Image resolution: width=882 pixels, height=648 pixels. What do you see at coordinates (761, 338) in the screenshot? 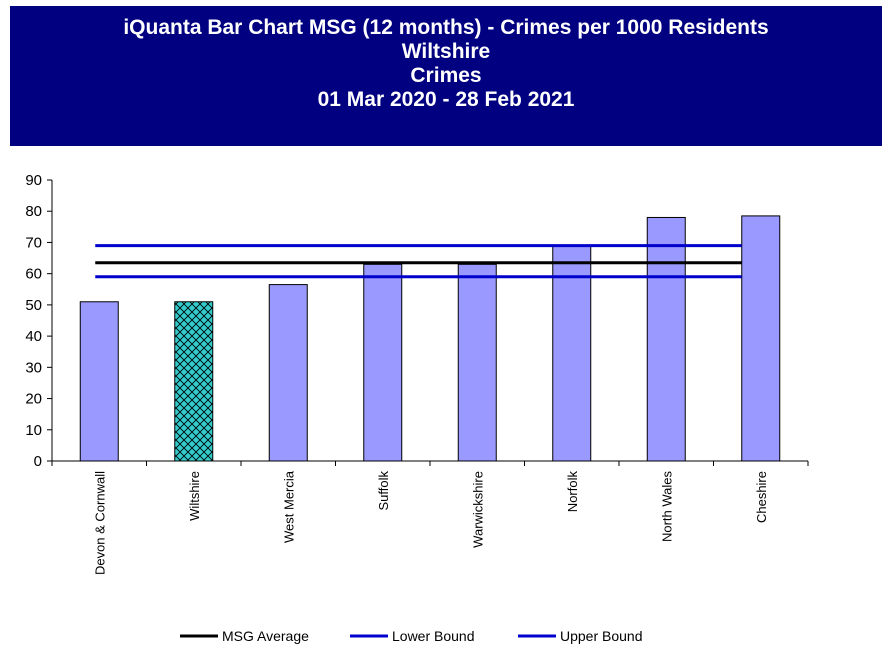
I see `bar-cheshire` at bounding box center [761, 338].